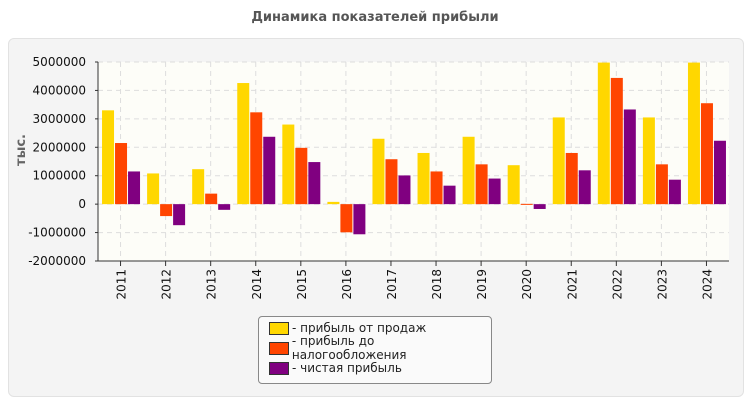  Describe the element at coordinates (57, 261) in the screenshot. I see `y-tick-label: -2000000` at that location.